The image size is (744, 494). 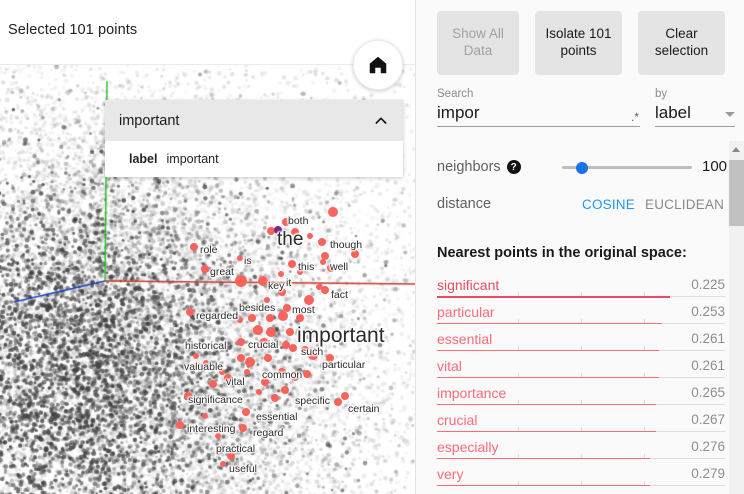 I want to click on point-detail-card: important label important, so click(x=254, y=138).